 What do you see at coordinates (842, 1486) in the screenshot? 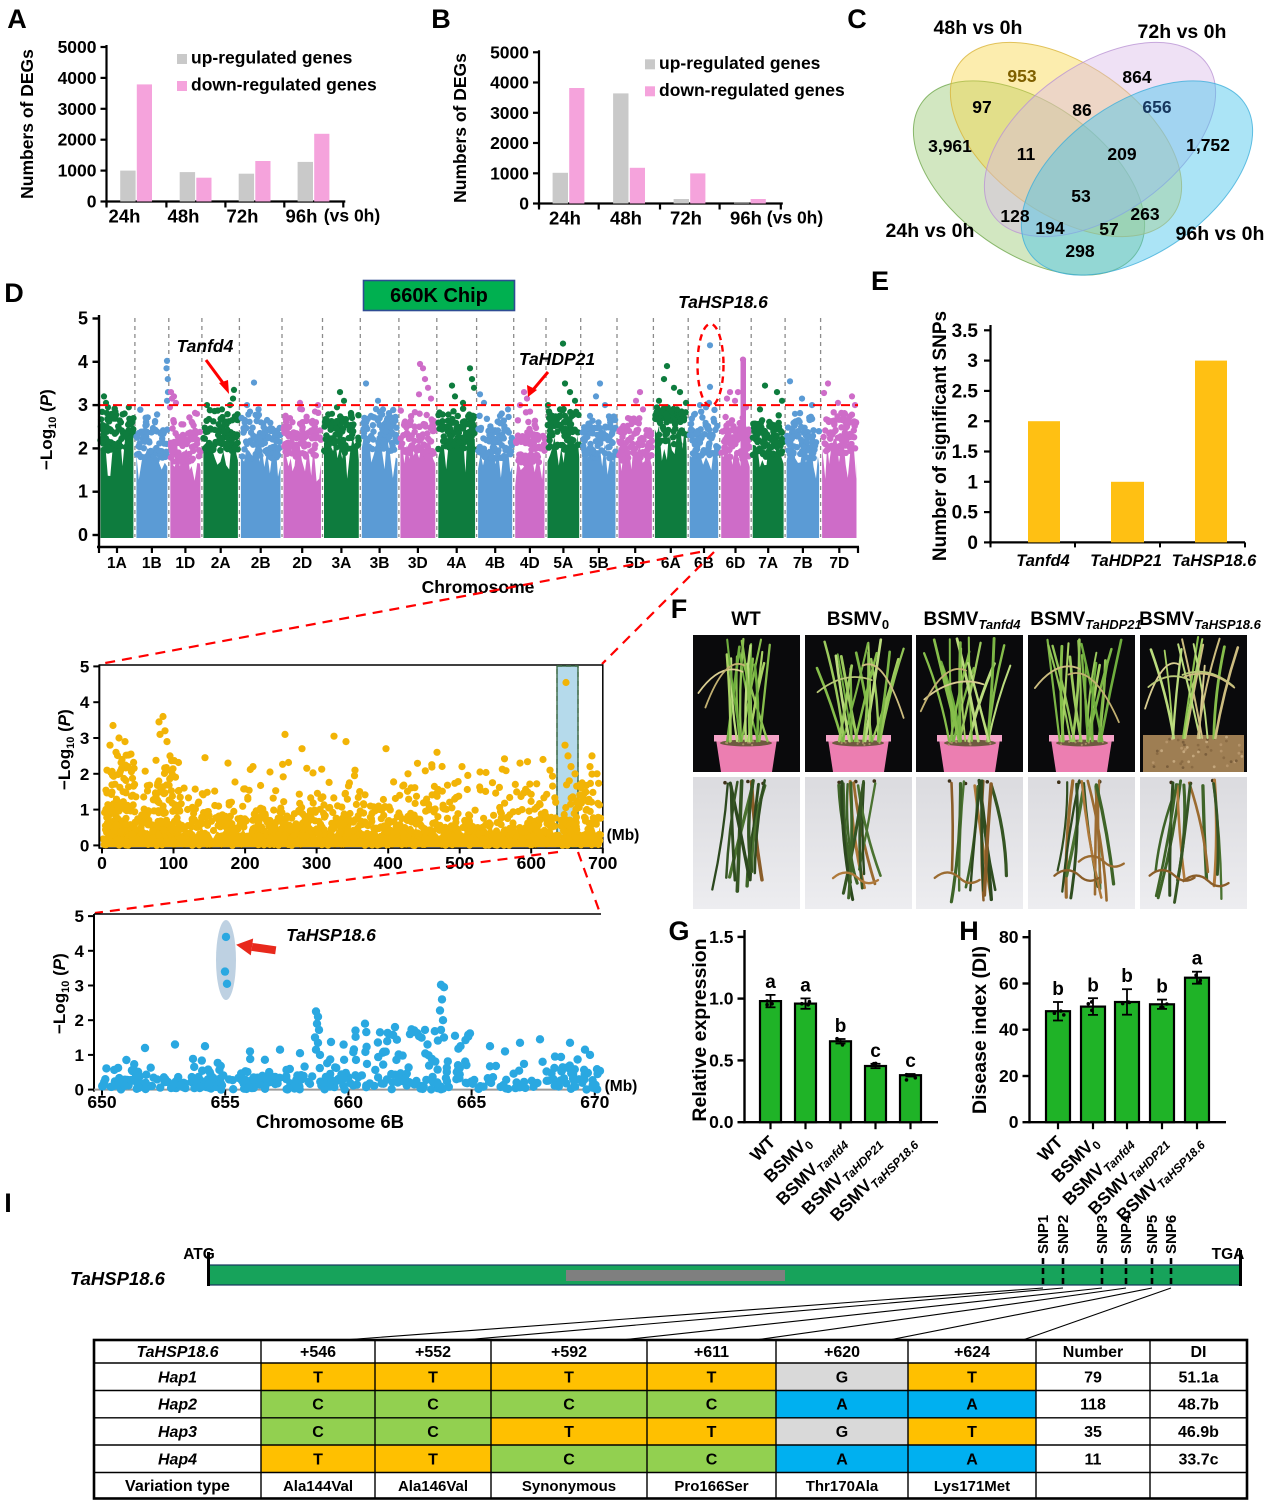
I see `svg-text: Thr170Ala` at bounding box center [842, 1486].